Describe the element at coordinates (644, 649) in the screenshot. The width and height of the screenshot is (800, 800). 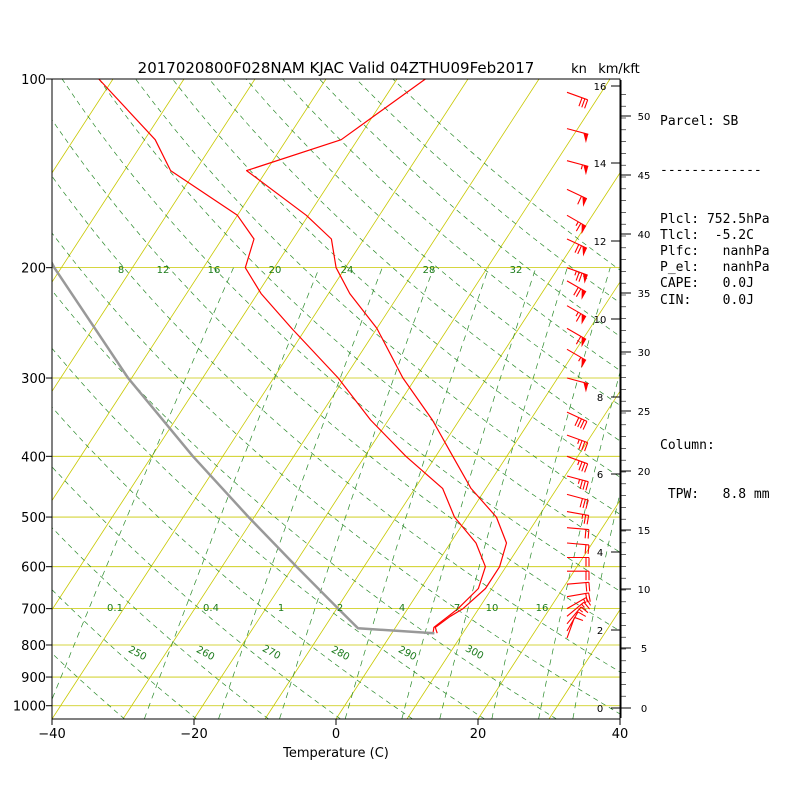
I see `kft-tick-label: 5` at that location.